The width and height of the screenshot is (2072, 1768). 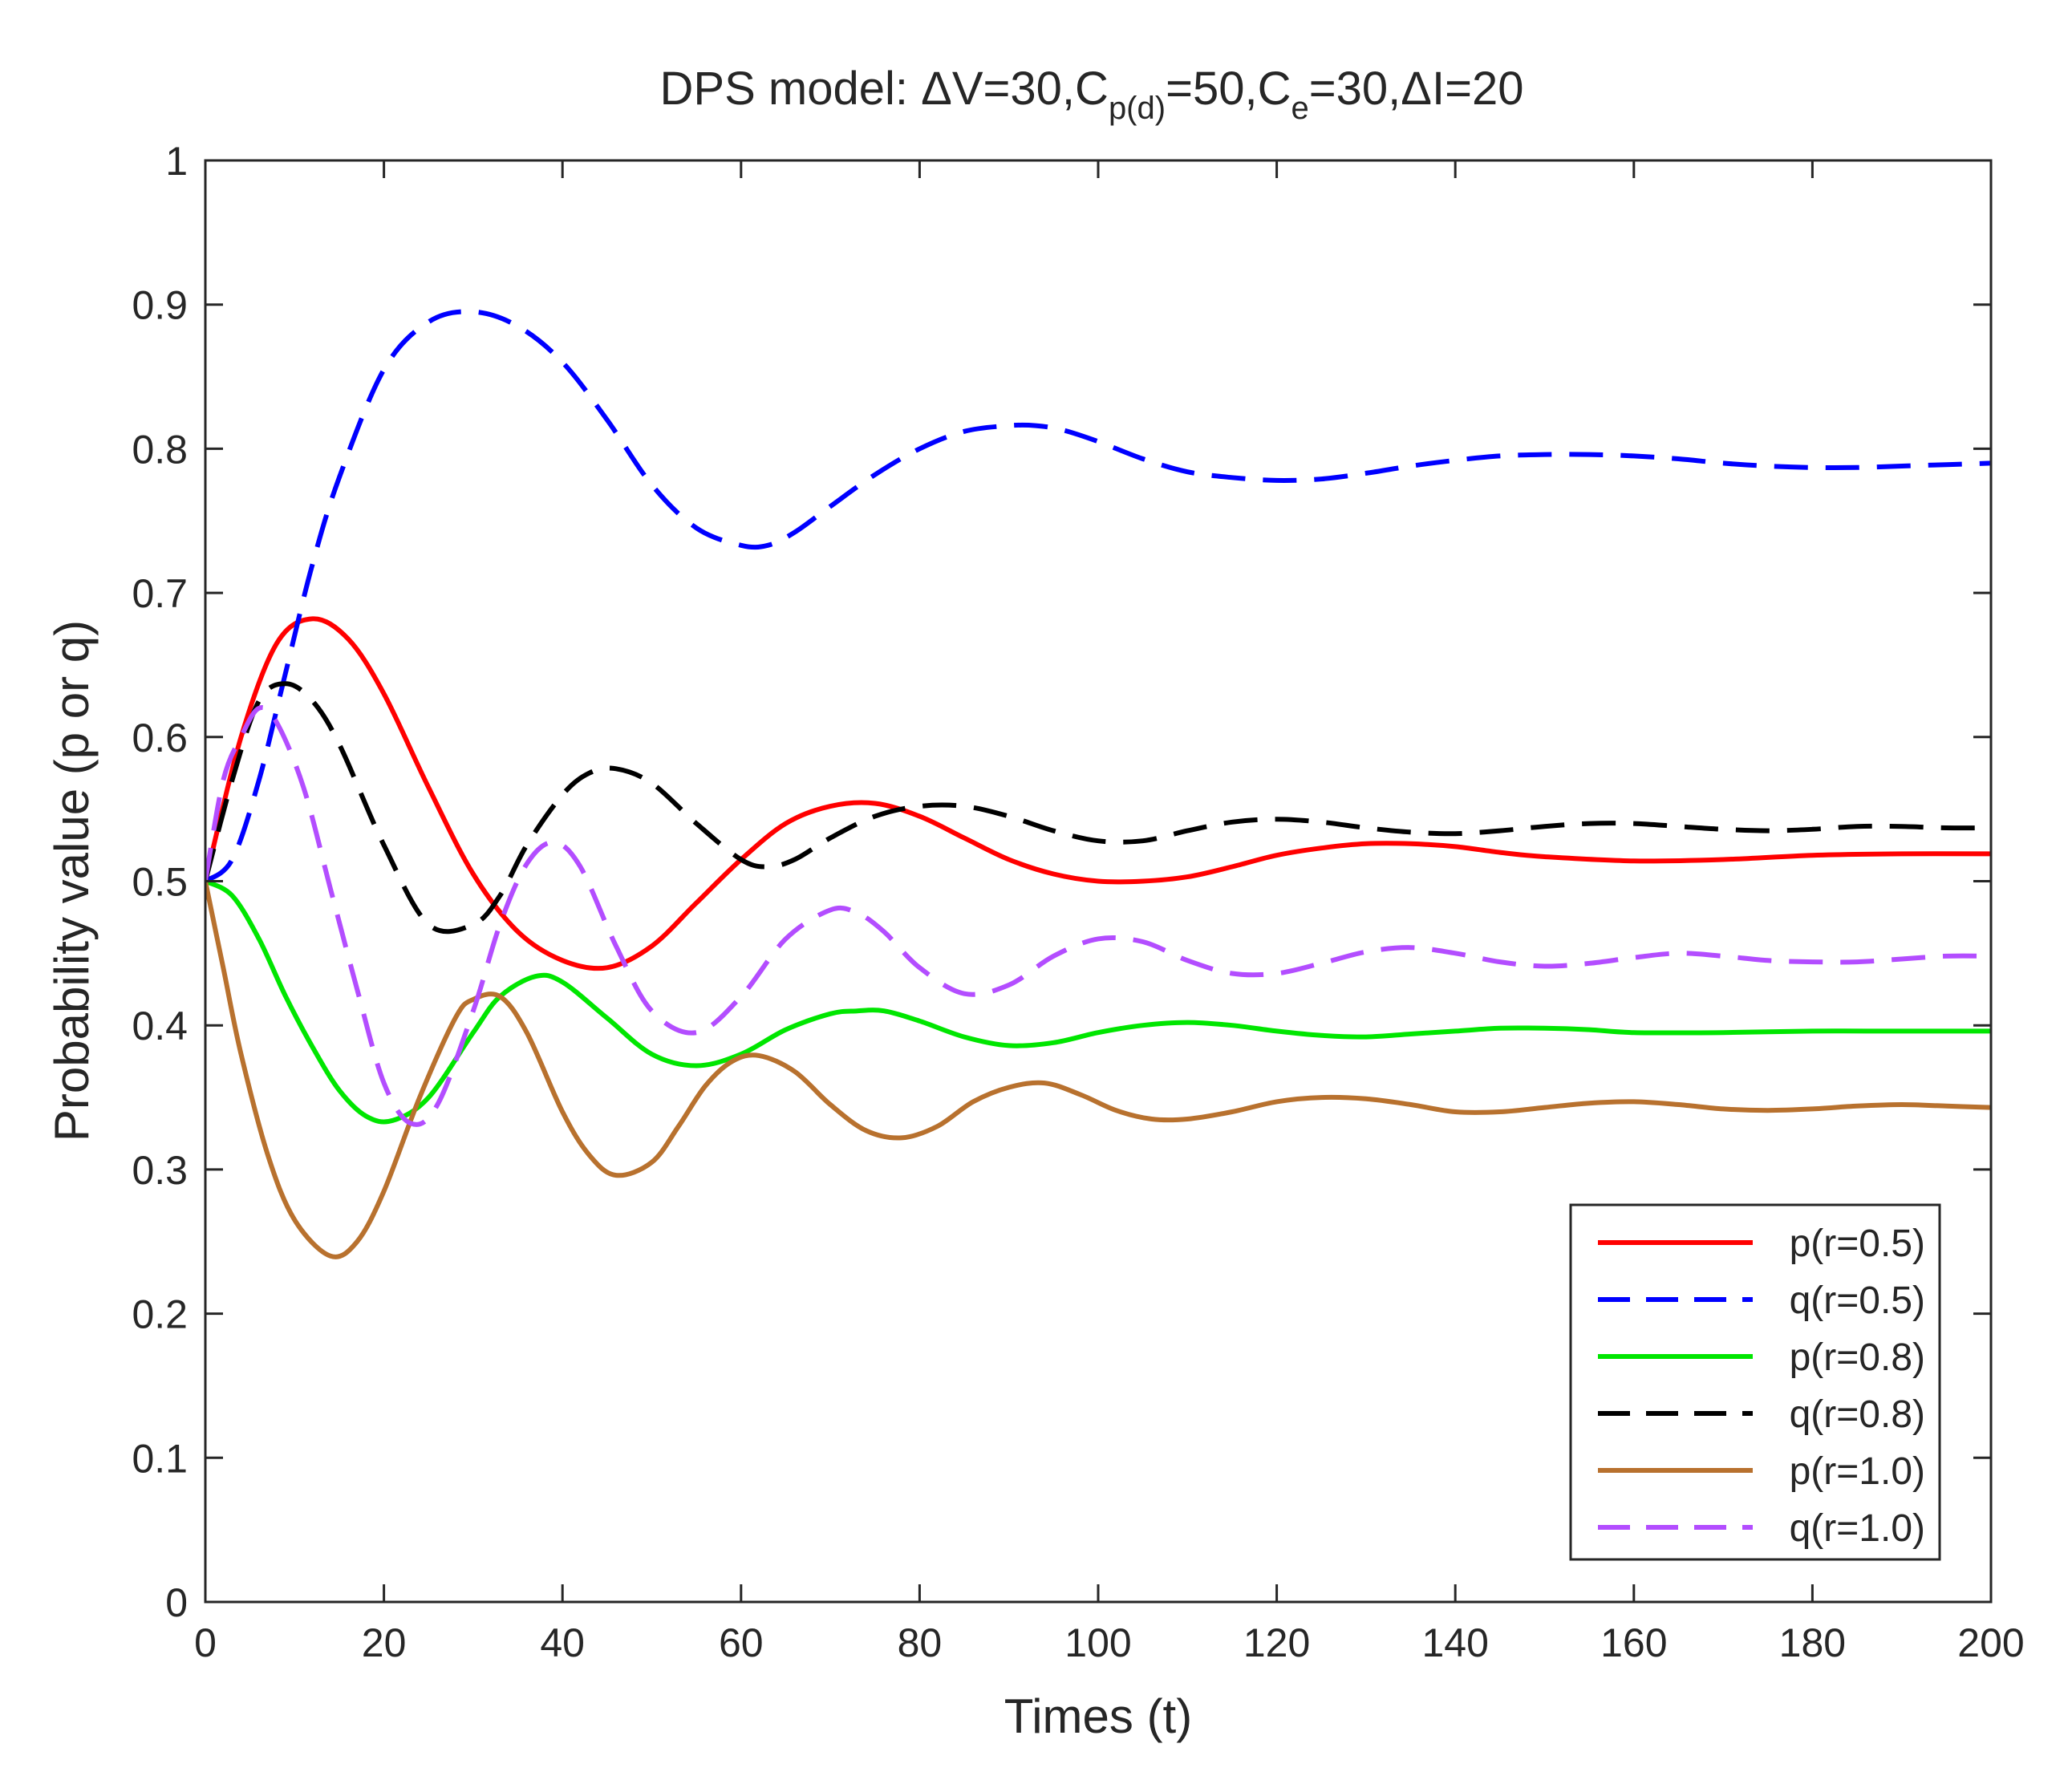 I want to click on legend-box, so click(x=1755, y=1382).